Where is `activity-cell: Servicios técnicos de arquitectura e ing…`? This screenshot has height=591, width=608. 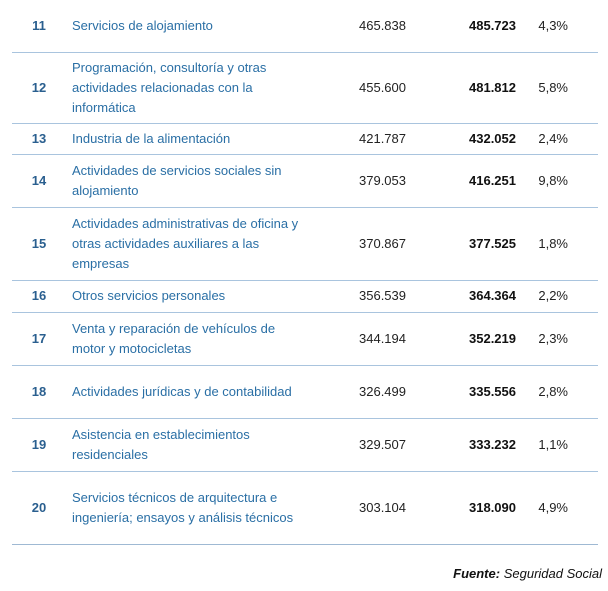 activity-cell: Servicios técnicos de arquitectura e ing… is located at coordinates (184, 508).